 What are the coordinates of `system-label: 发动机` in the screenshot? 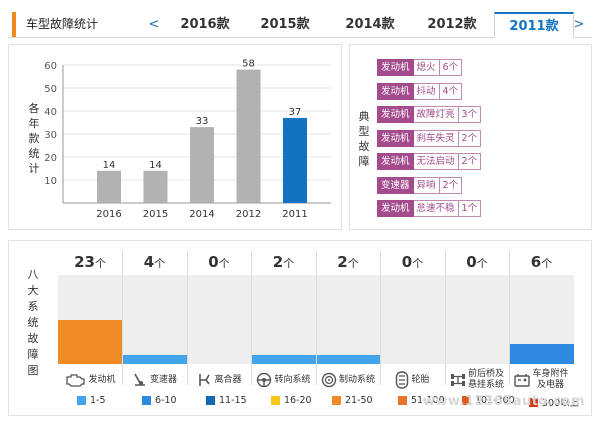 It's located at (90, 380).